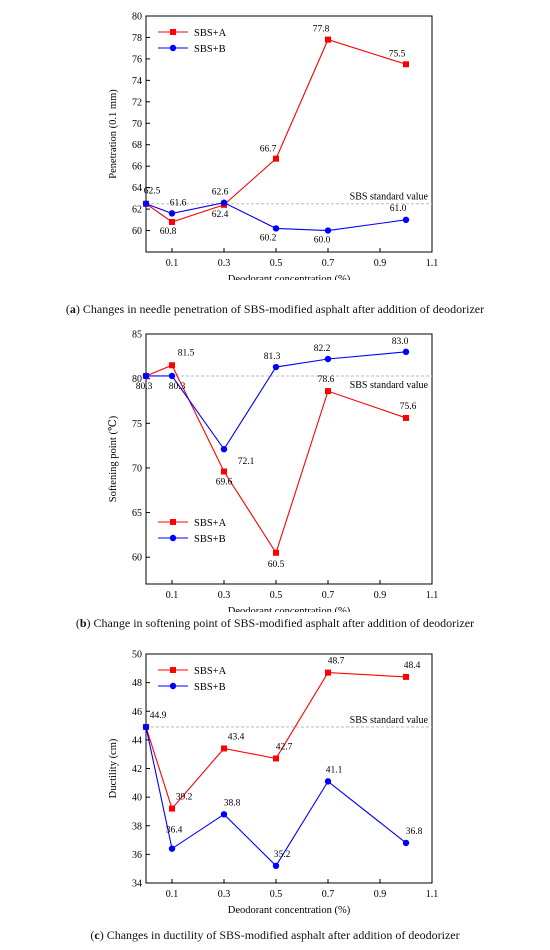  Describe the element at coordinates (246, 462) in the screenshot. I see `data-label: 72.1` at that location.